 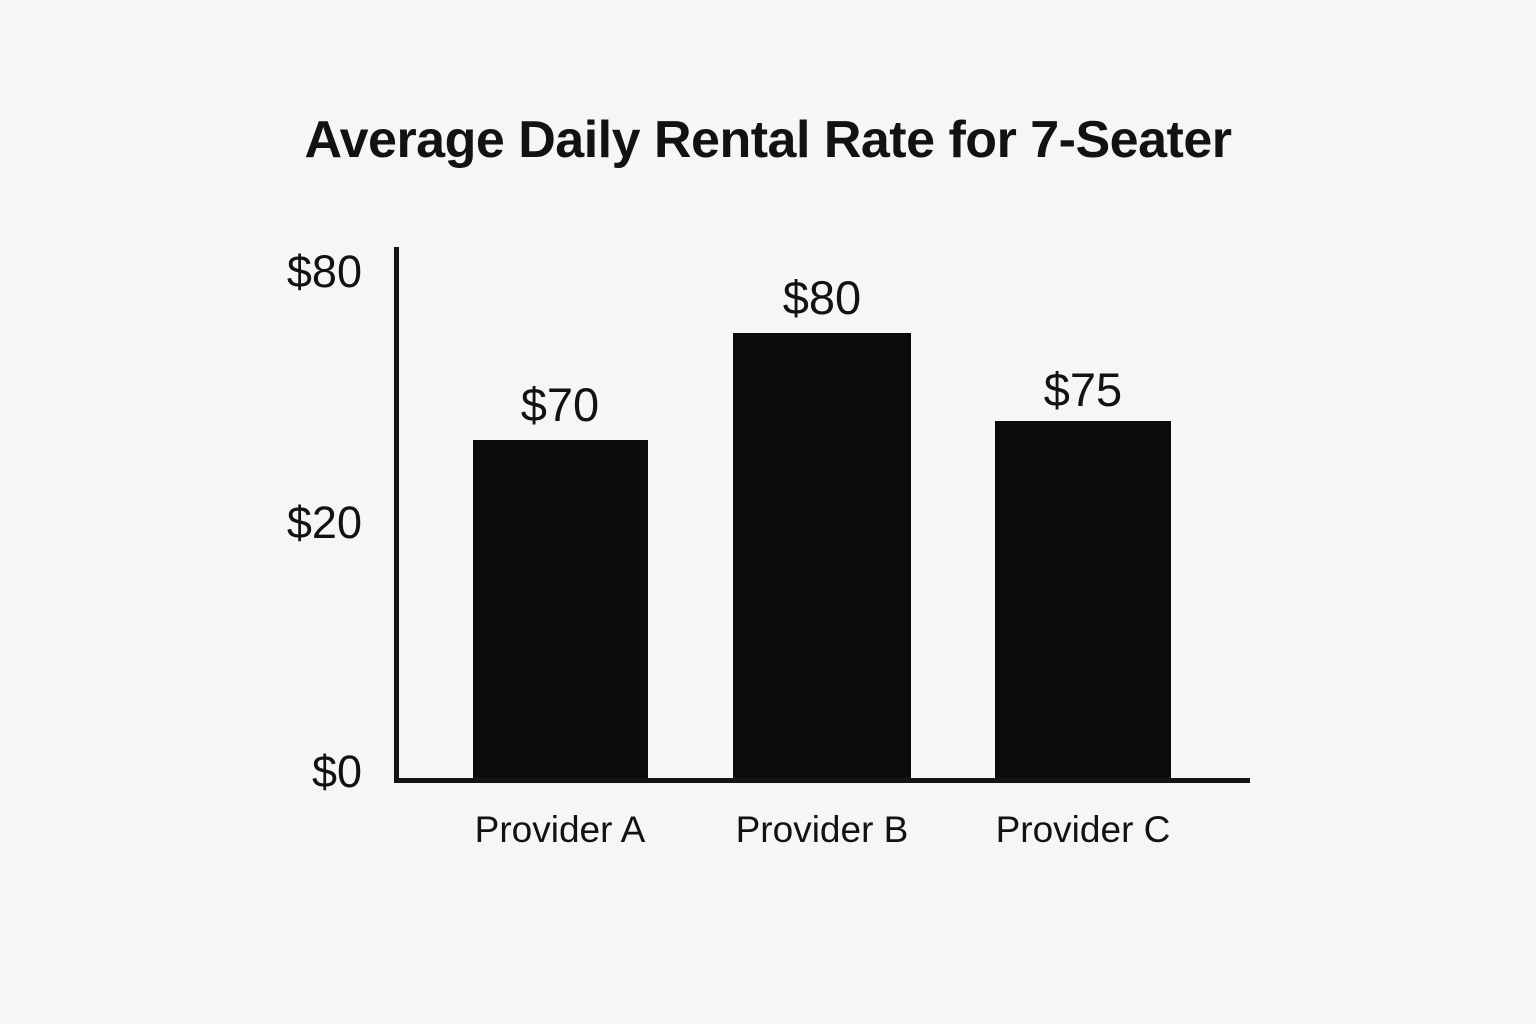 What do you see at coordinates (768, 140) in the screenshot?
I see `chart-title: Average Daily Rental Rate for 7-Seater` at bounding box center [768, 140].